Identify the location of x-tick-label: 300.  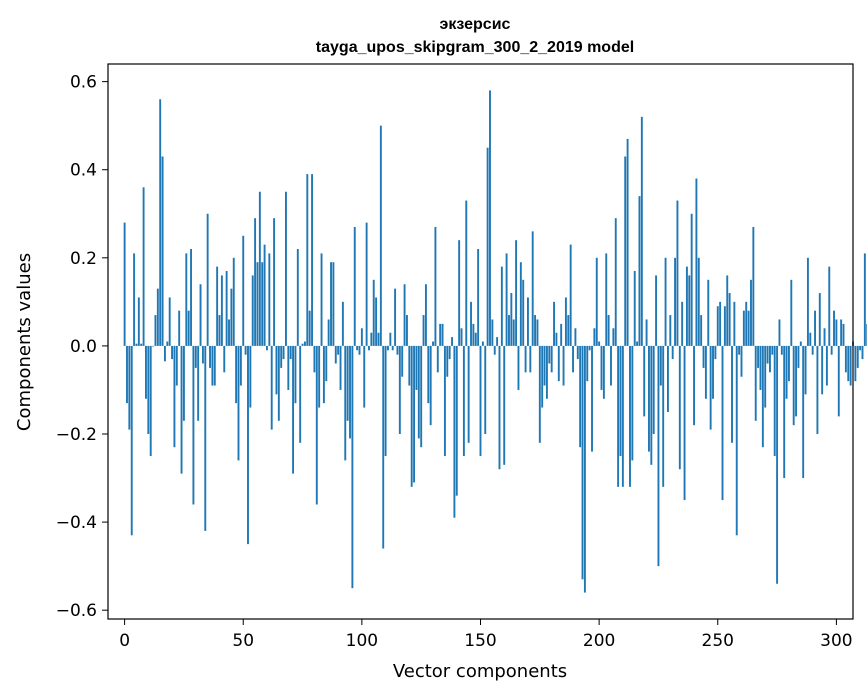
(836, 641).